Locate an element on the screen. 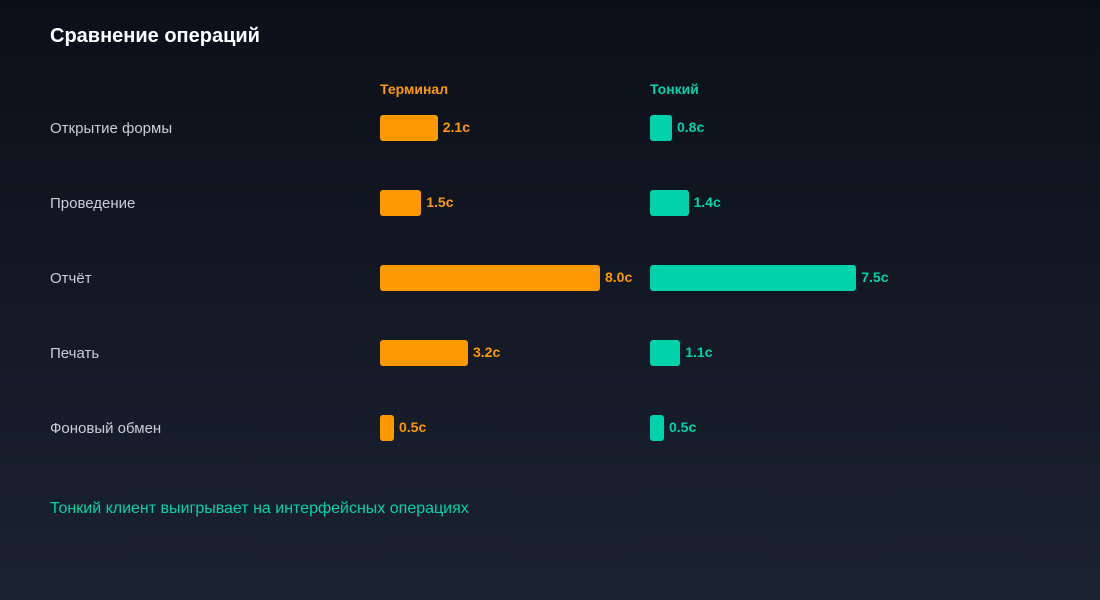  category-label: Фоновый обмен is located at coordinates (106, 428).